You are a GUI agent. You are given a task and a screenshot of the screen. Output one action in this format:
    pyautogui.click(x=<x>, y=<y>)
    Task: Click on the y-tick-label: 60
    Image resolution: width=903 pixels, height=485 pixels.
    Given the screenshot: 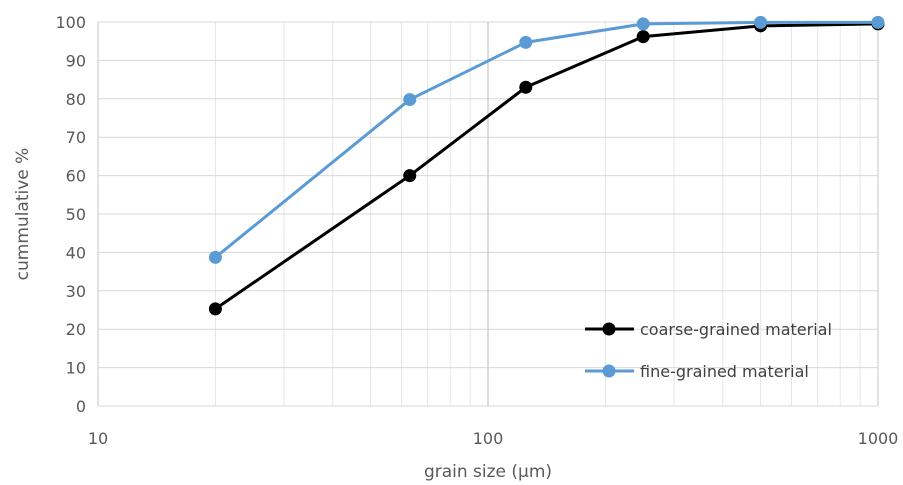 What is the action you would take?
    pyautogui.click(x=76, y=176)
    